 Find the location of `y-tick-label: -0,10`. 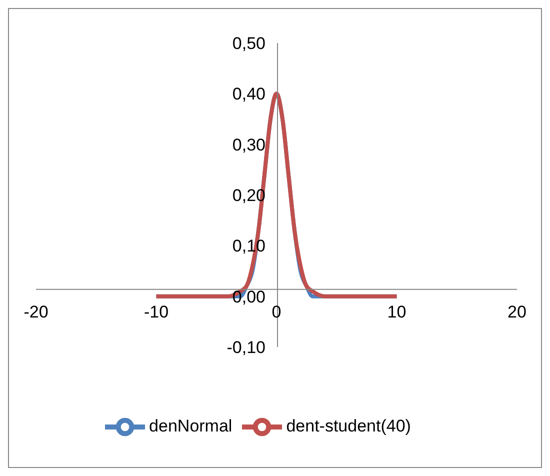

y-tick-label: -0,10 is located at coordinates (246, 347).